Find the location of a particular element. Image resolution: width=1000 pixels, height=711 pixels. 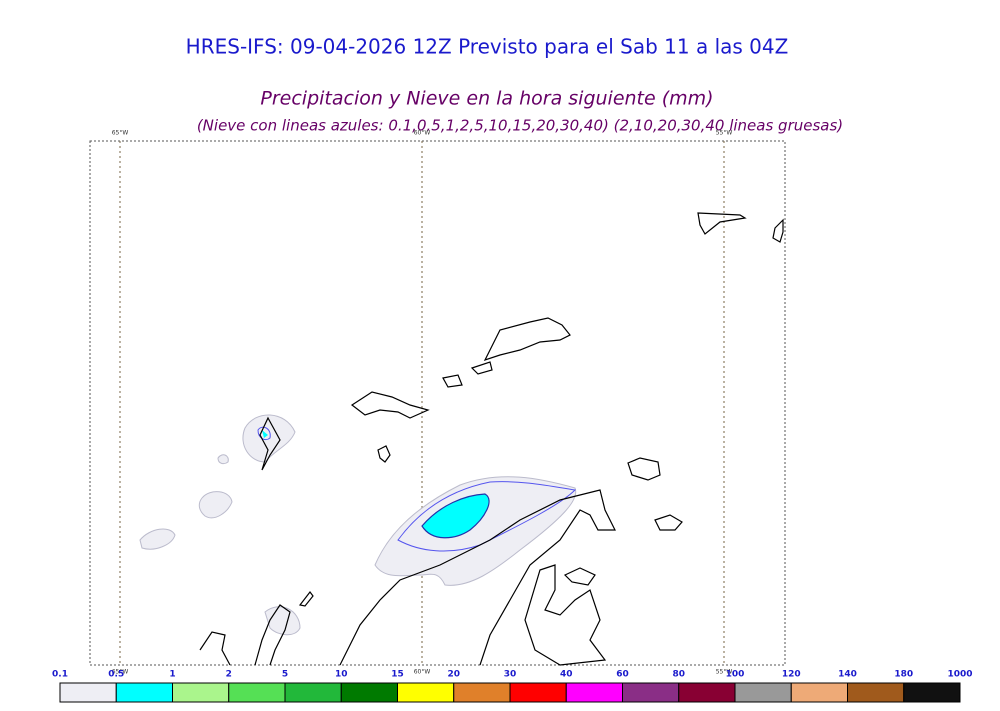

legend-label: 180 is located at coordinates (903, 675).